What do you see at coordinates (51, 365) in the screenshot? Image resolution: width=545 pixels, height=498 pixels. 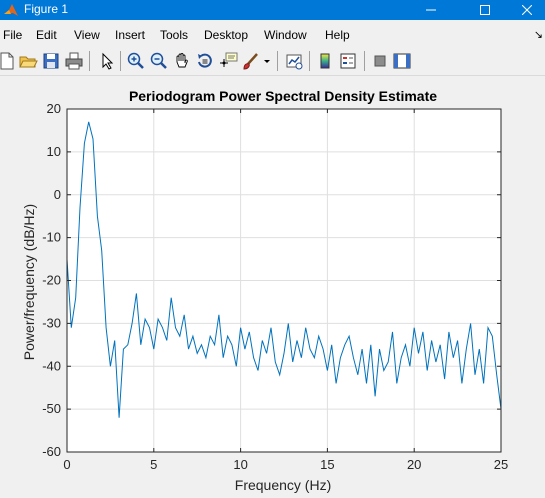 I see `y-tick-label: -40` at bounding box center [51, 365].